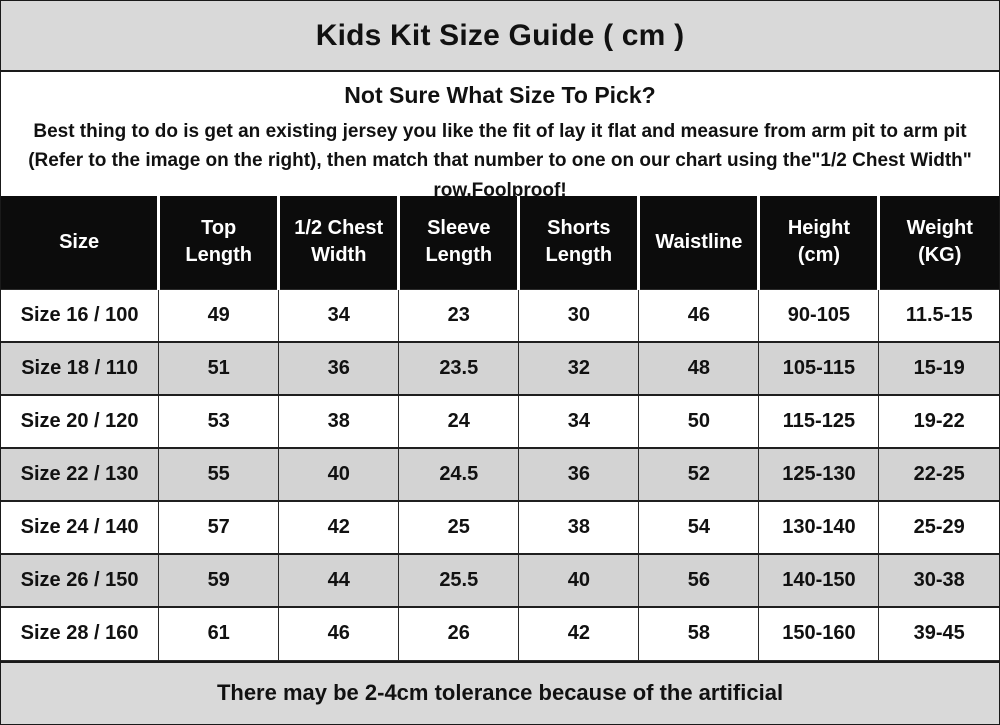 This screenshot has width=1000, height=725. What do you see at coordinates (219, 633) in the screenshot?
I see `table-cell: 61` at bounding box center [219, 633].